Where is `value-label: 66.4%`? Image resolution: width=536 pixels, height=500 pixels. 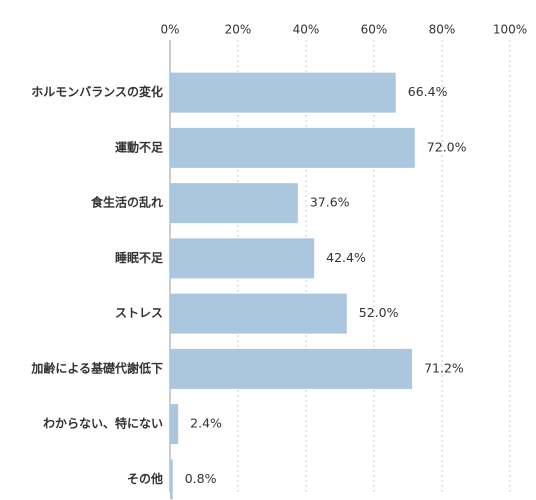 value-label: 66.4% is located at coordinates (428, 91).